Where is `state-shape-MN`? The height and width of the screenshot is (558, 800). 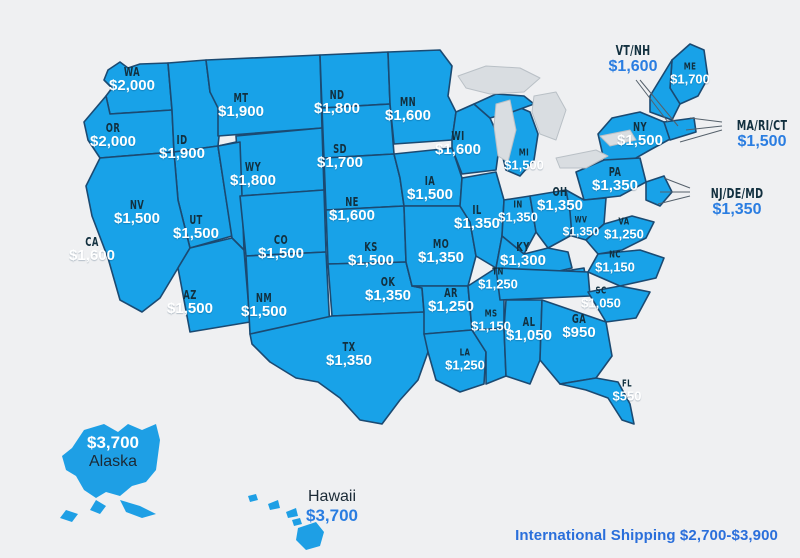 state-shape-MN is located at coordinates (422, 97).